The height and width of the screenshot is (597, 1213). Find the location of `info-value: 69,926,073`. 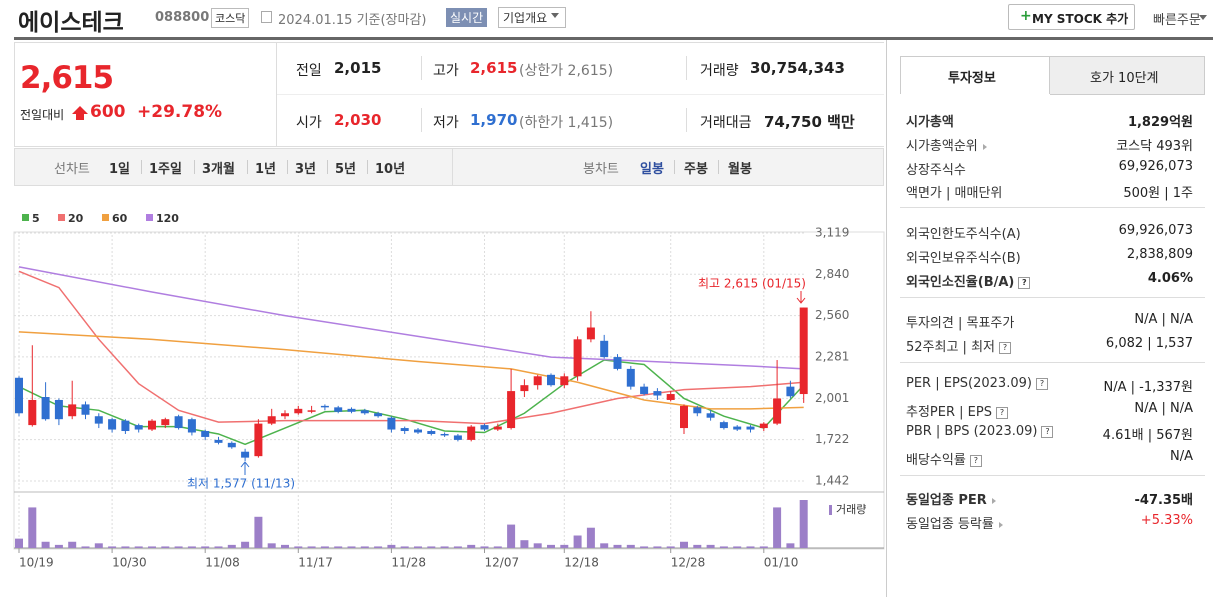

info-value: 69,926,073 is located at coordinates (1155, 166).